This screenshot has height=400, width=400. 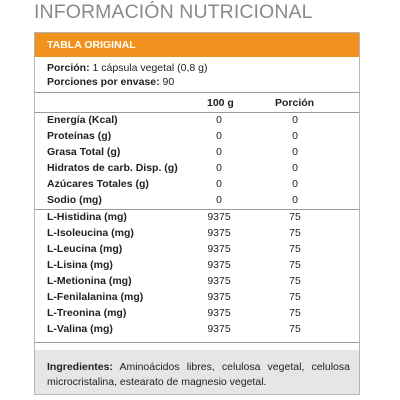 What do you see at coordinates (87, 217) in the screenshot?
I see `row-label: L-Histidina (mg)` at bounding box center [87, 217].